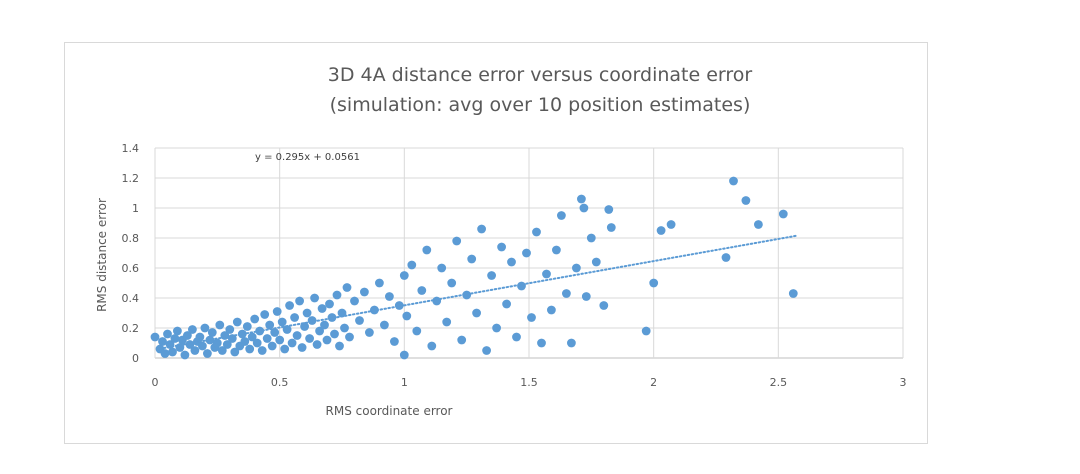 The height and width of the screenshot is (474, 1080). I want to click on y-tick-label: 1, so click(135, 208).